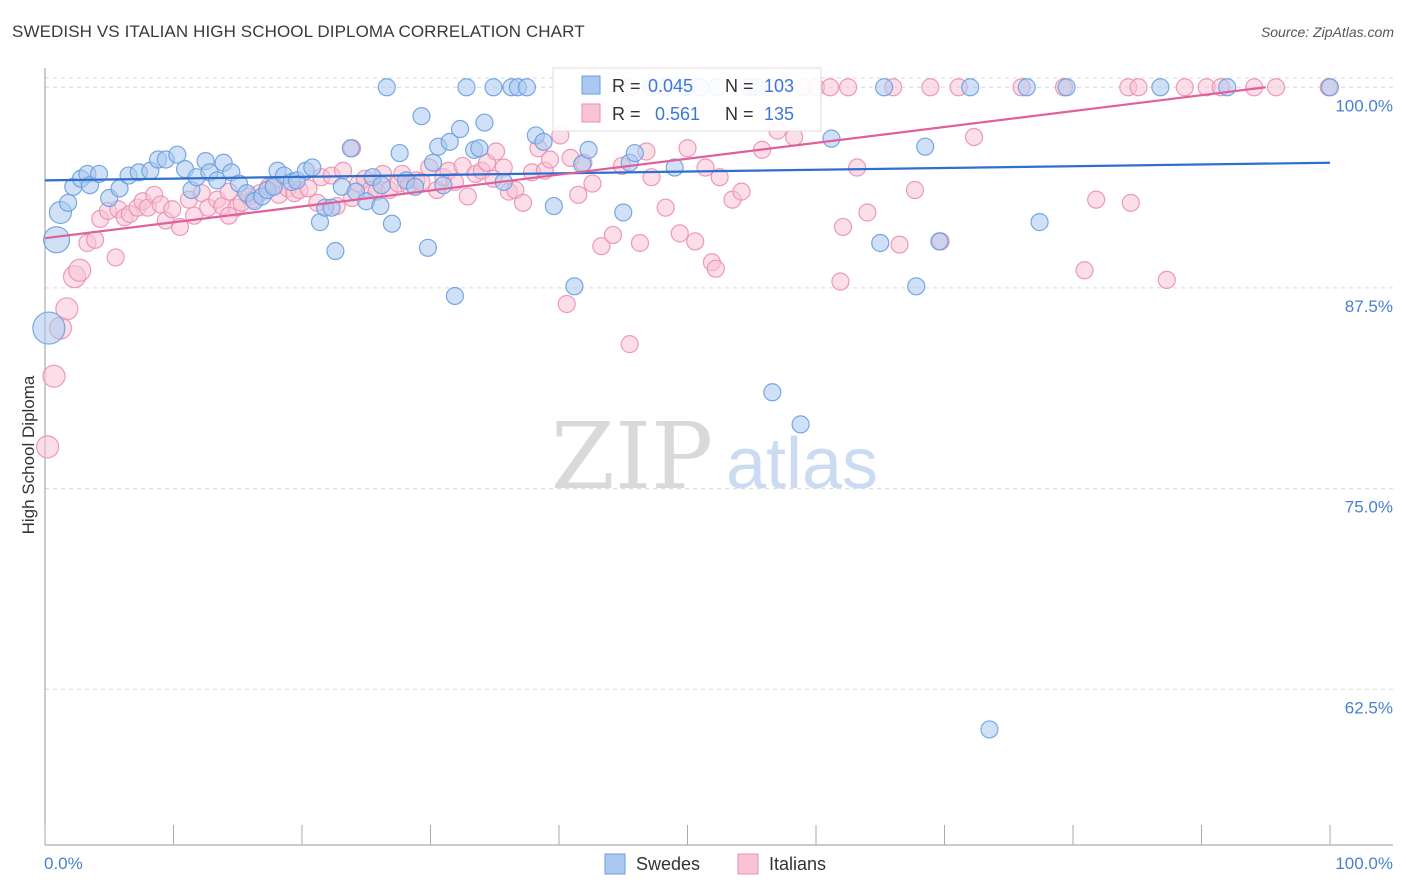  I want to click on legend-label-swedes: Swedes, so click(668, 864).